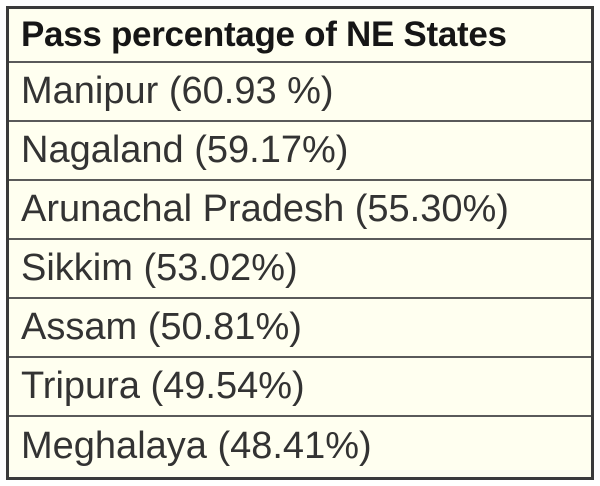  Describe the element at coordinates (300, 387) in the screenshot. I see `table-row: Tripura (49.54%)` at that location.